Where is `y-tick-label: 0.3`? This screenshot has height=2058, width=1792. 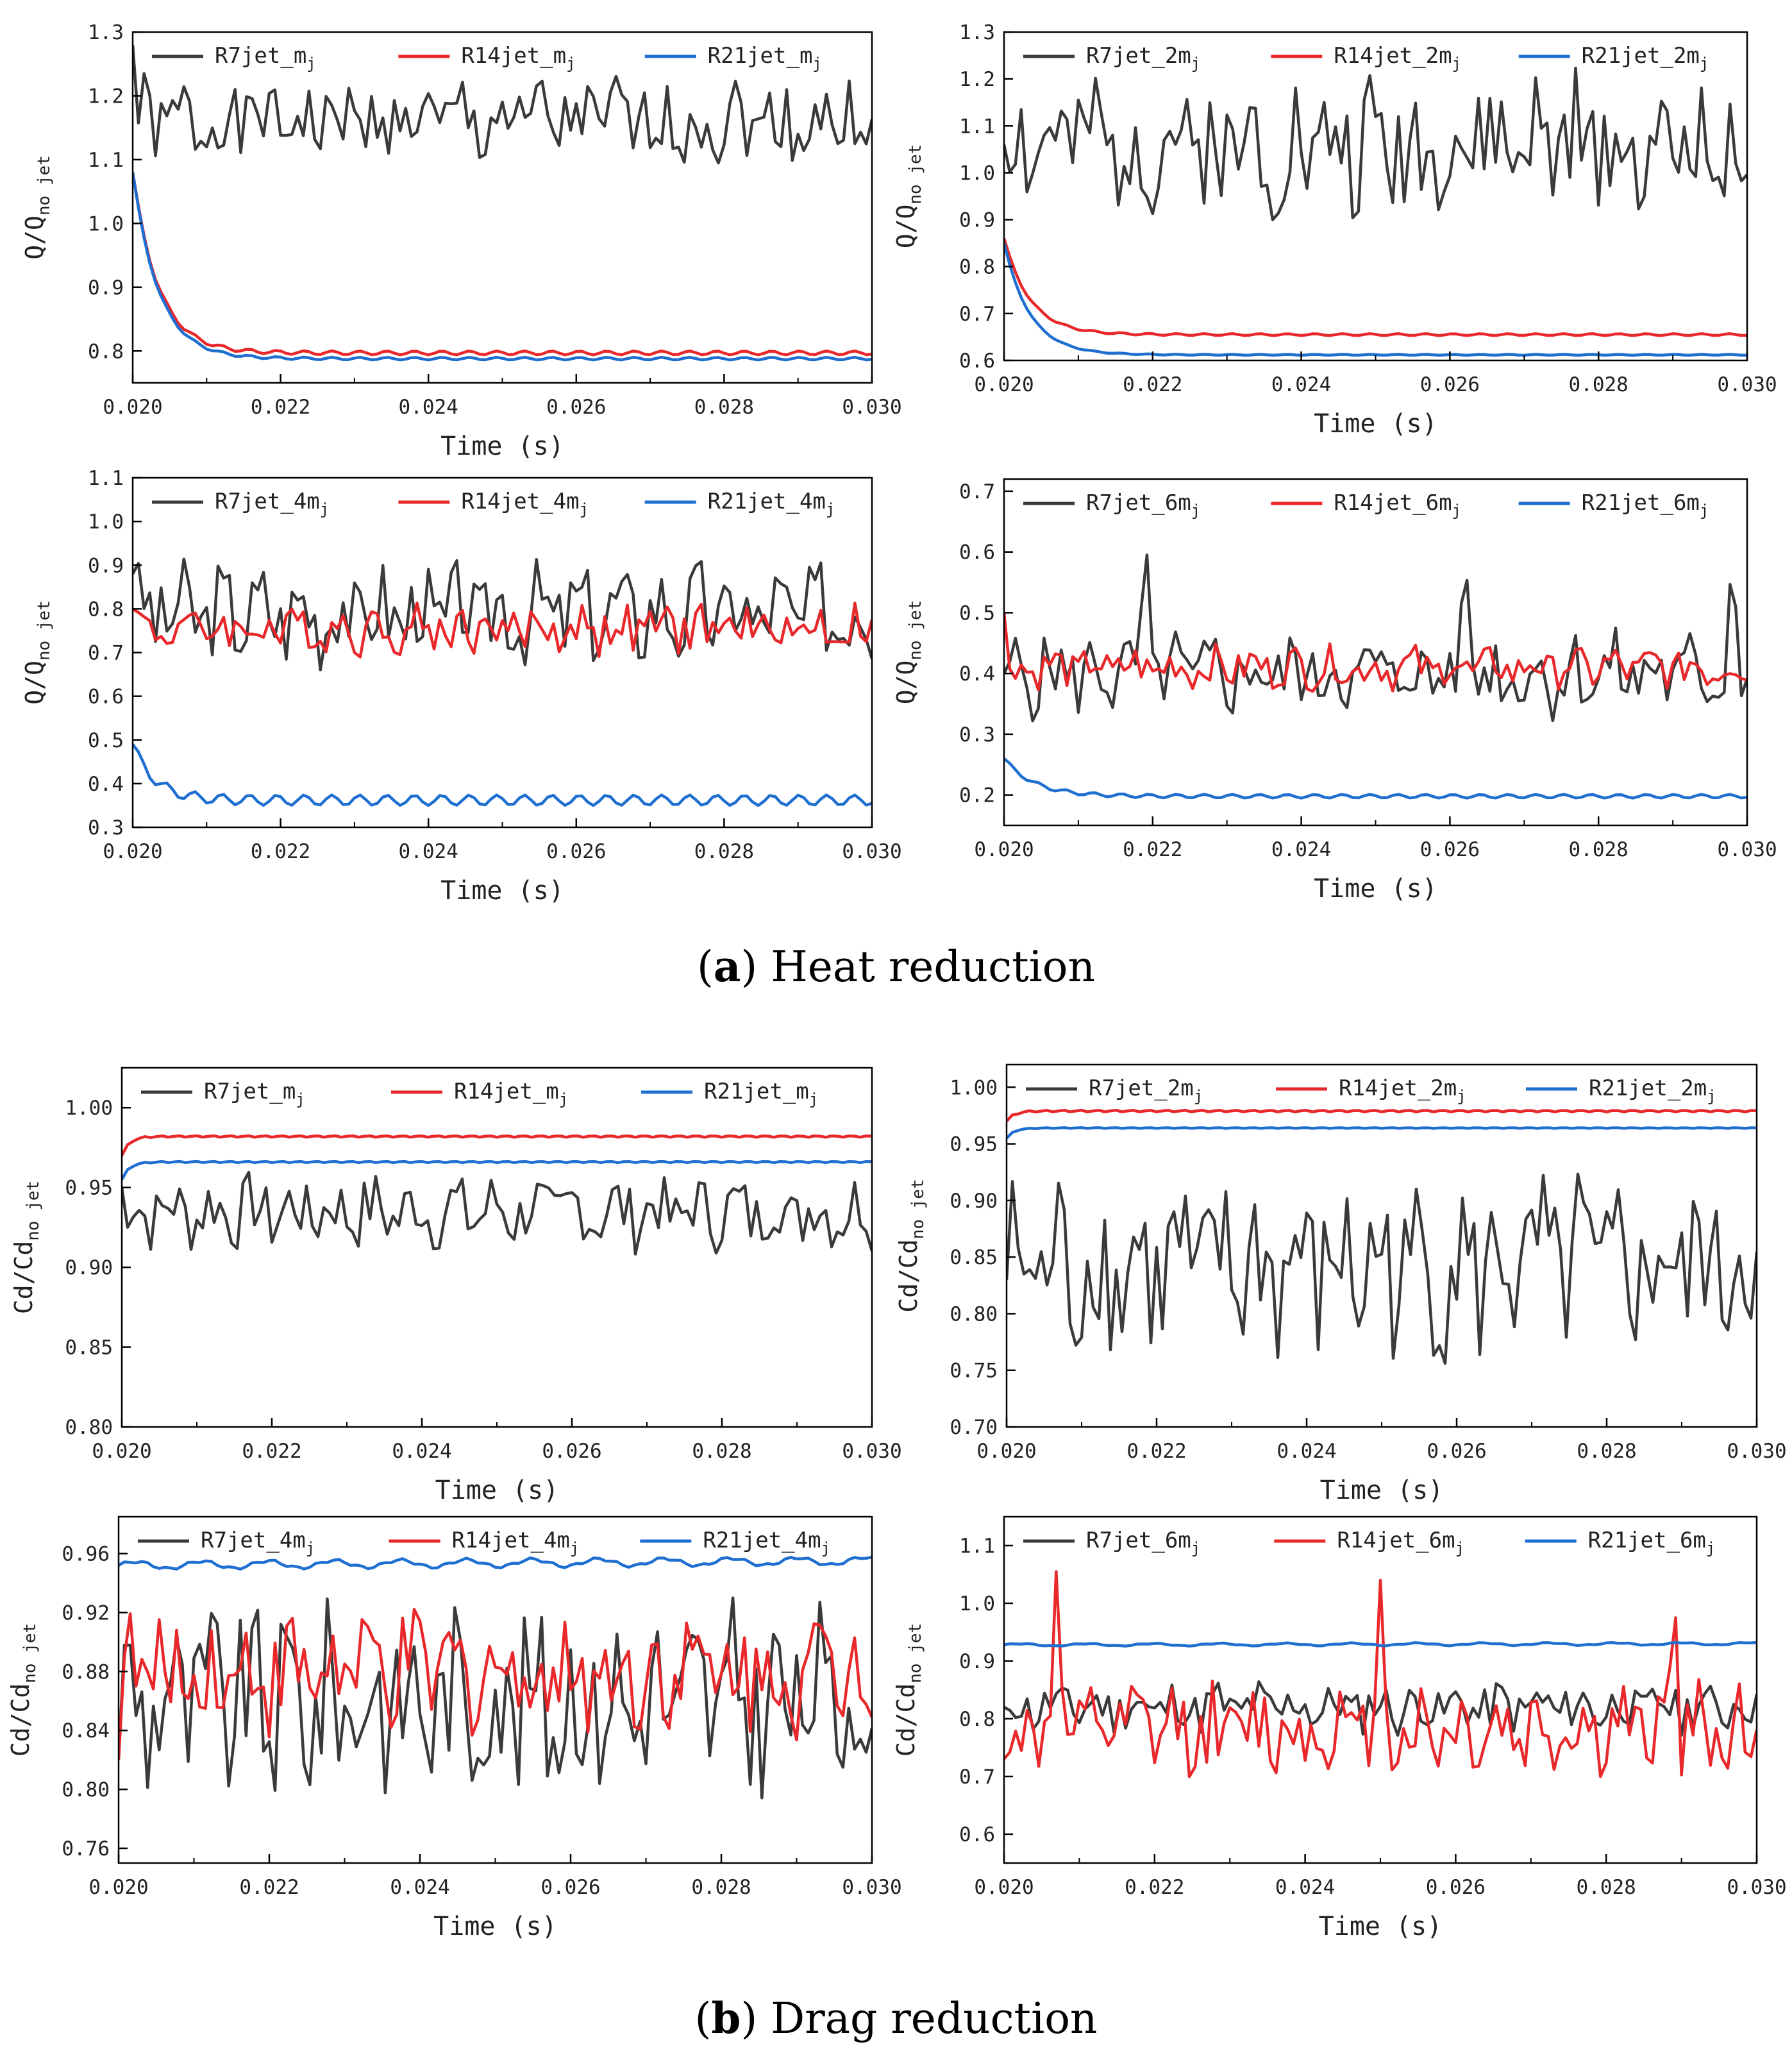
y-tick-label: 0.3 is located at coordinates (106, 827).